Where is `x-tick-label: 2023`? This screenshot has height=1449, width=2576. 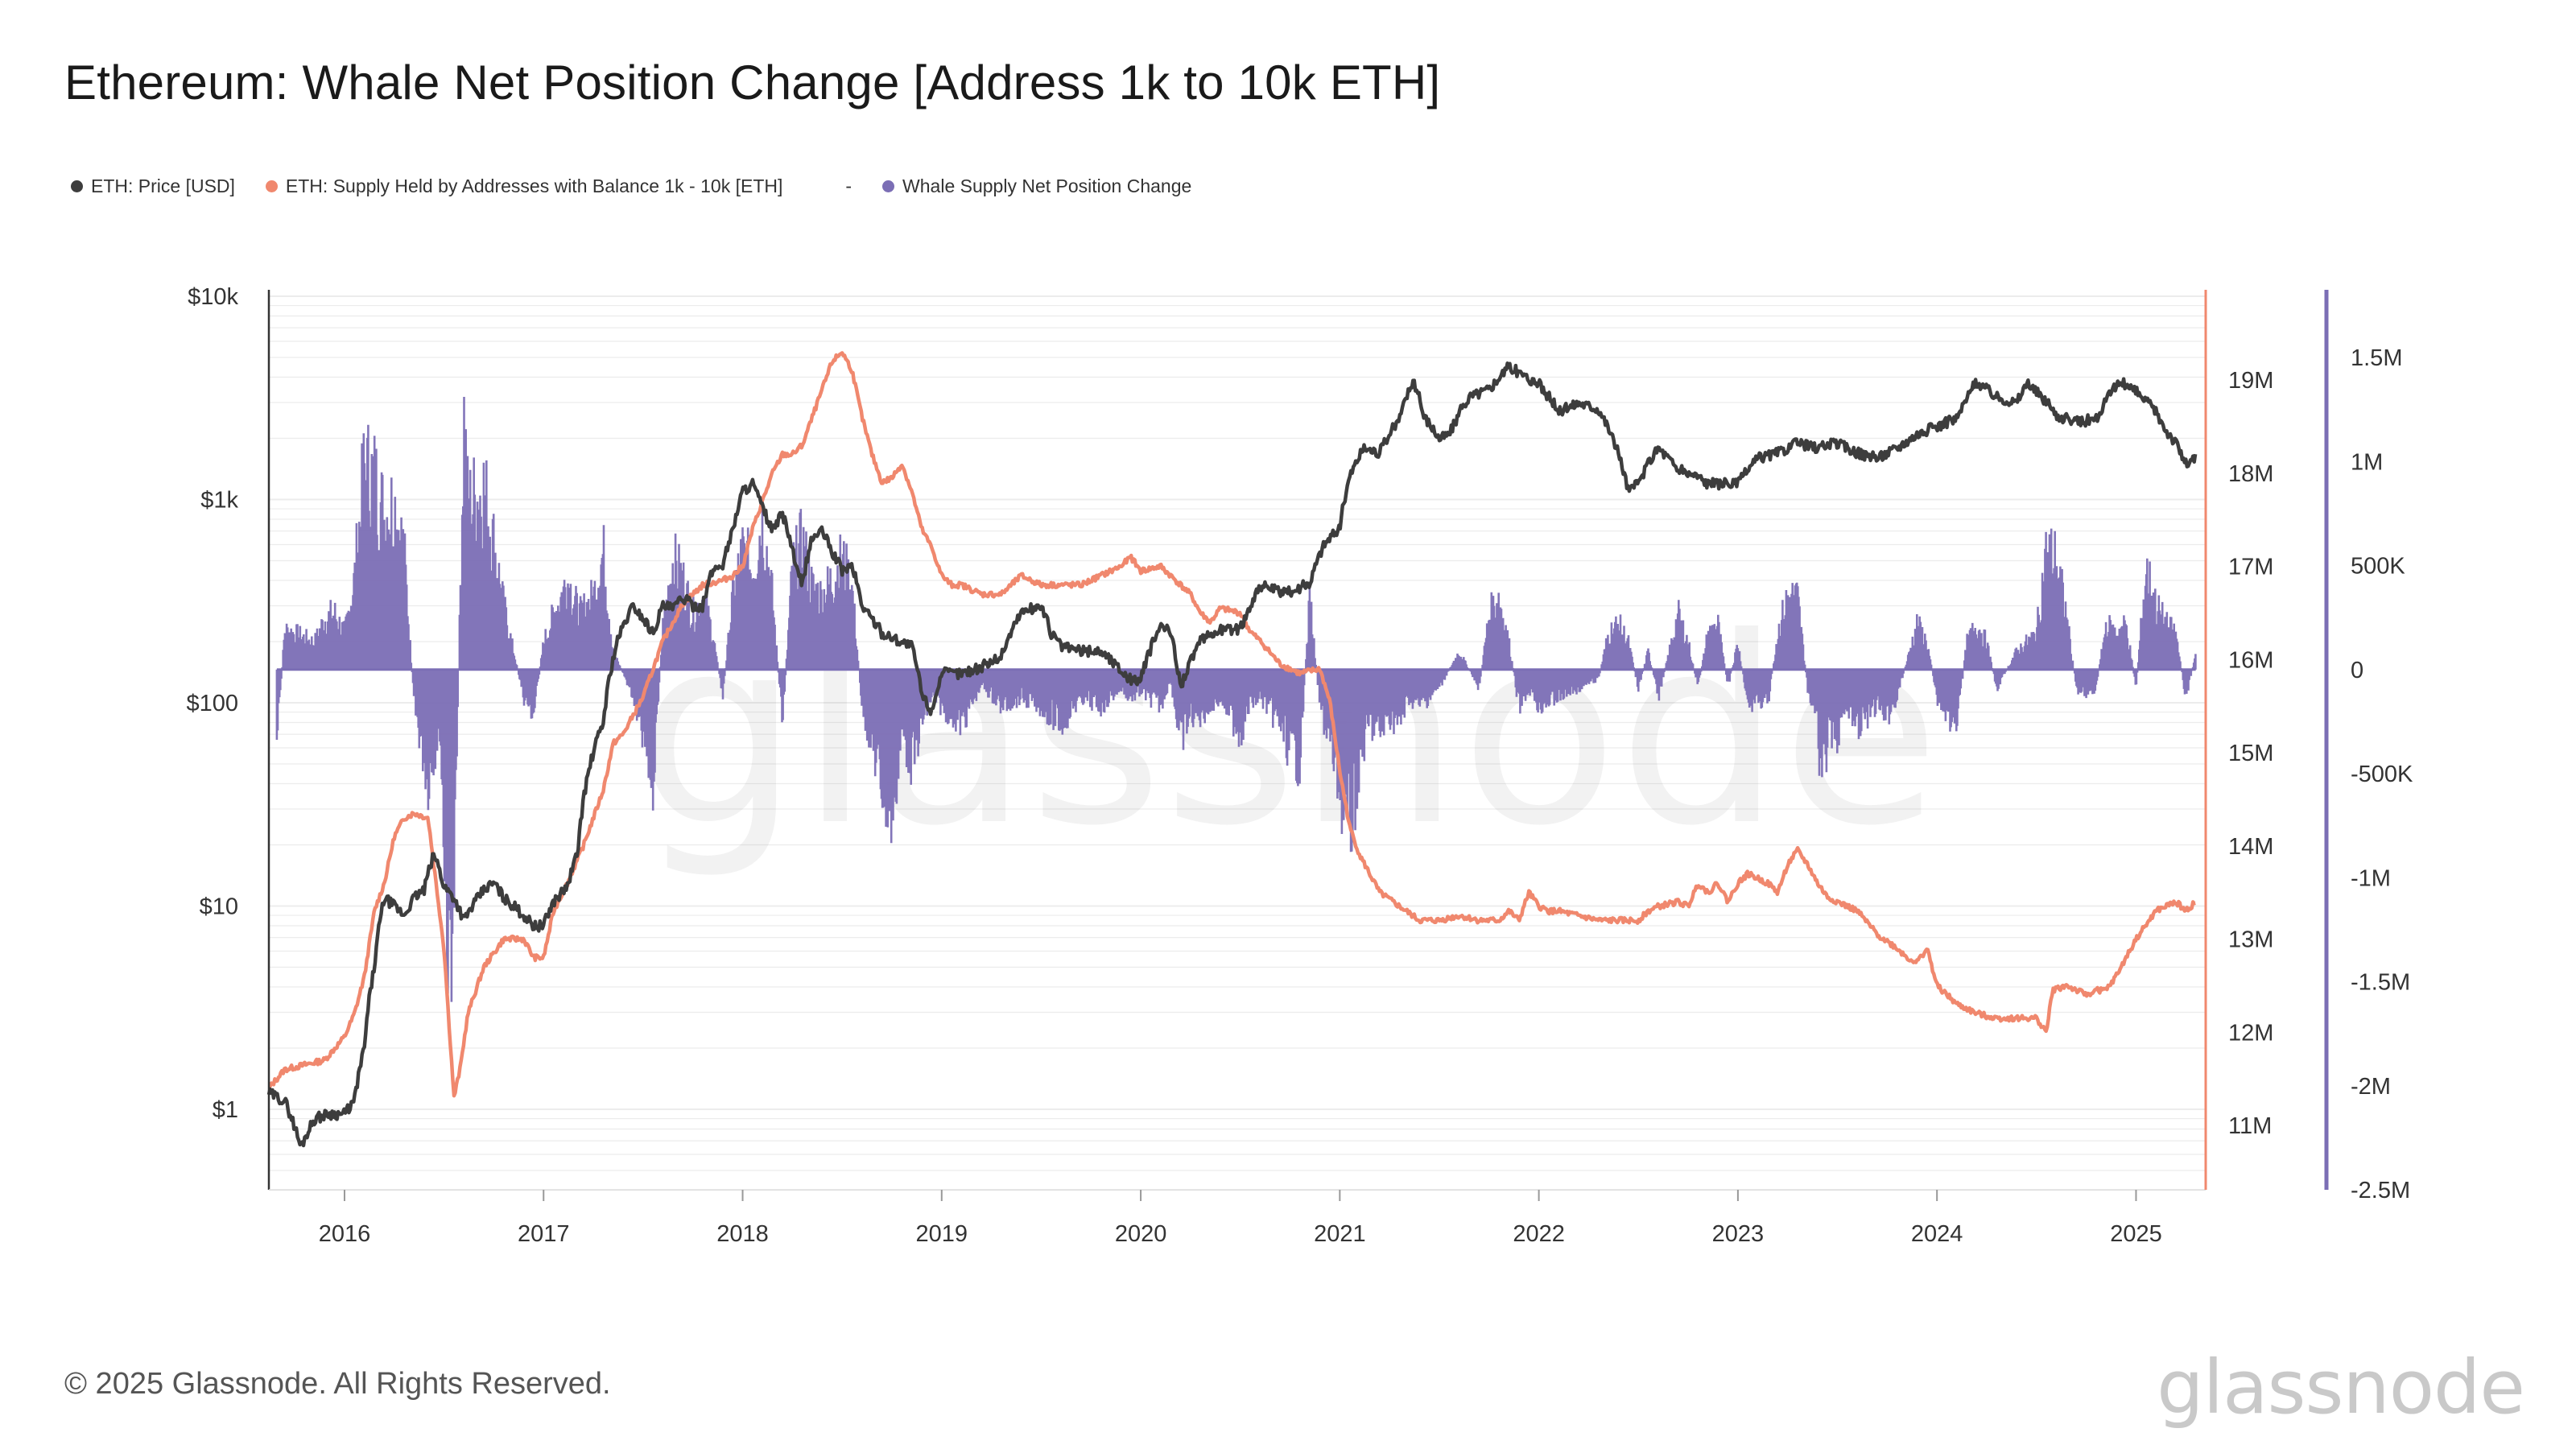 x-tick-label: 2023 is located at coordinates (1738, 1234).